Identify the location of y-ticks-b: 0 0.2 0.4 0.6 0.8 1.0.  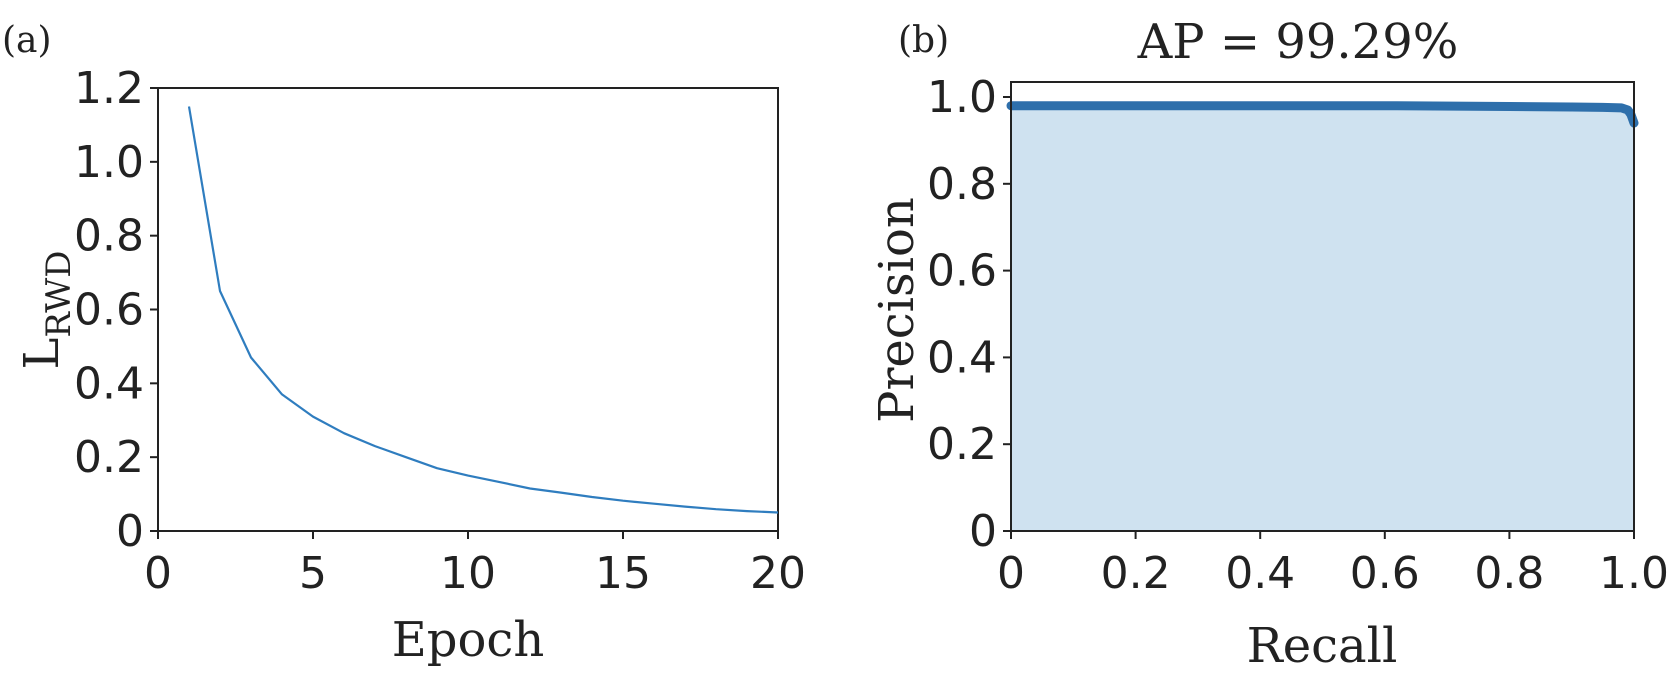
(969, 314).